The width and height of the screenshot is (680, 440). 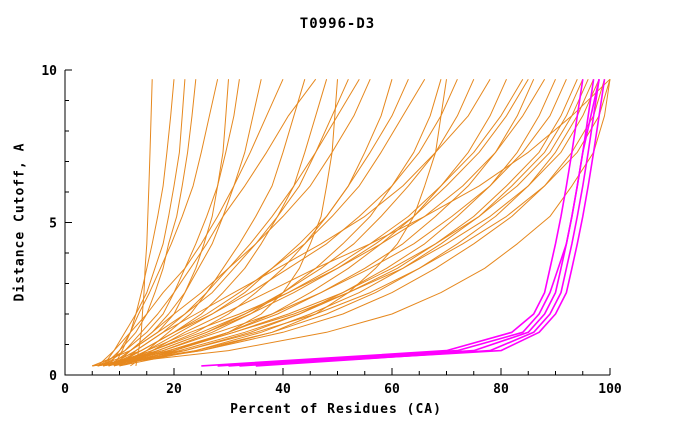 What do you see at coordinates (337, 24) in the screenshot?
I see `chart-title: T0996-D3` at bounding box center [337, 24].